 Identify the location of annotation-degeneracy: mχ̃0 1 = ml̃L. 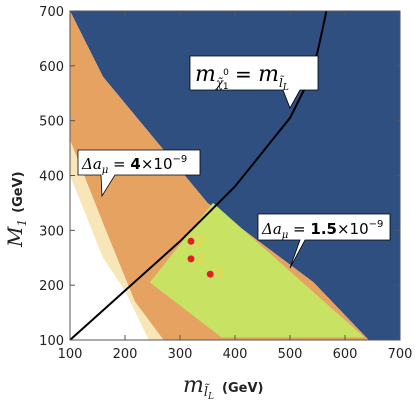
(254, 82).